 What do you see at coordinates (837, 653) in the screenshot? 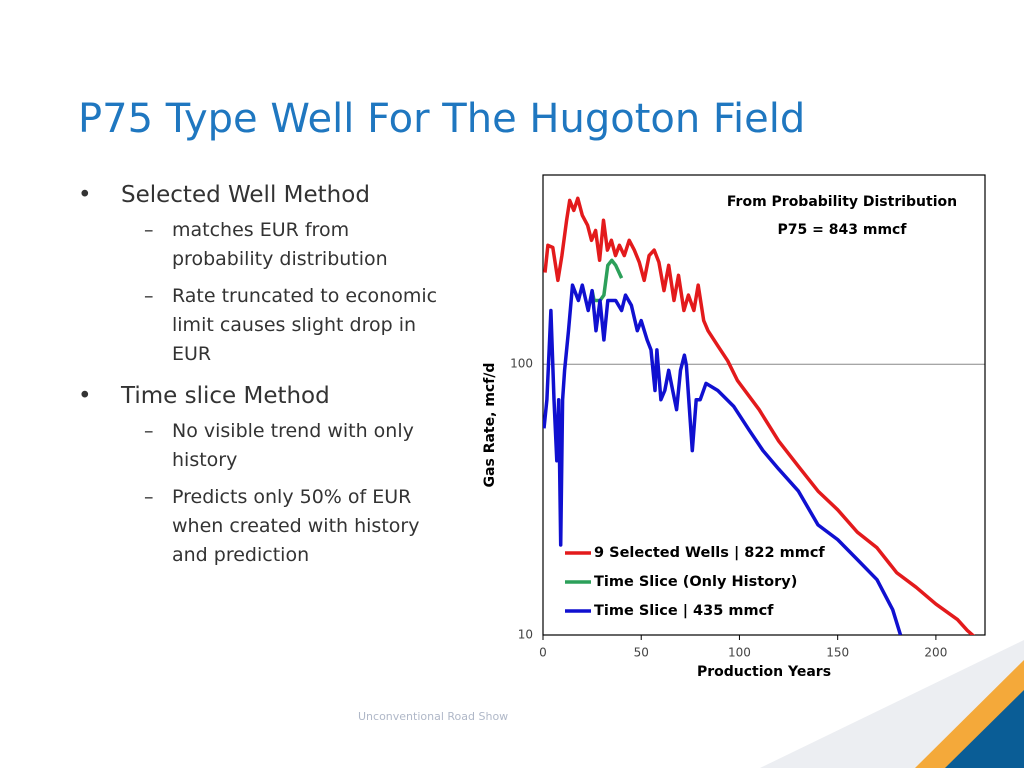
I see `x-tick-label: 150` at bounding box center [837, 653].